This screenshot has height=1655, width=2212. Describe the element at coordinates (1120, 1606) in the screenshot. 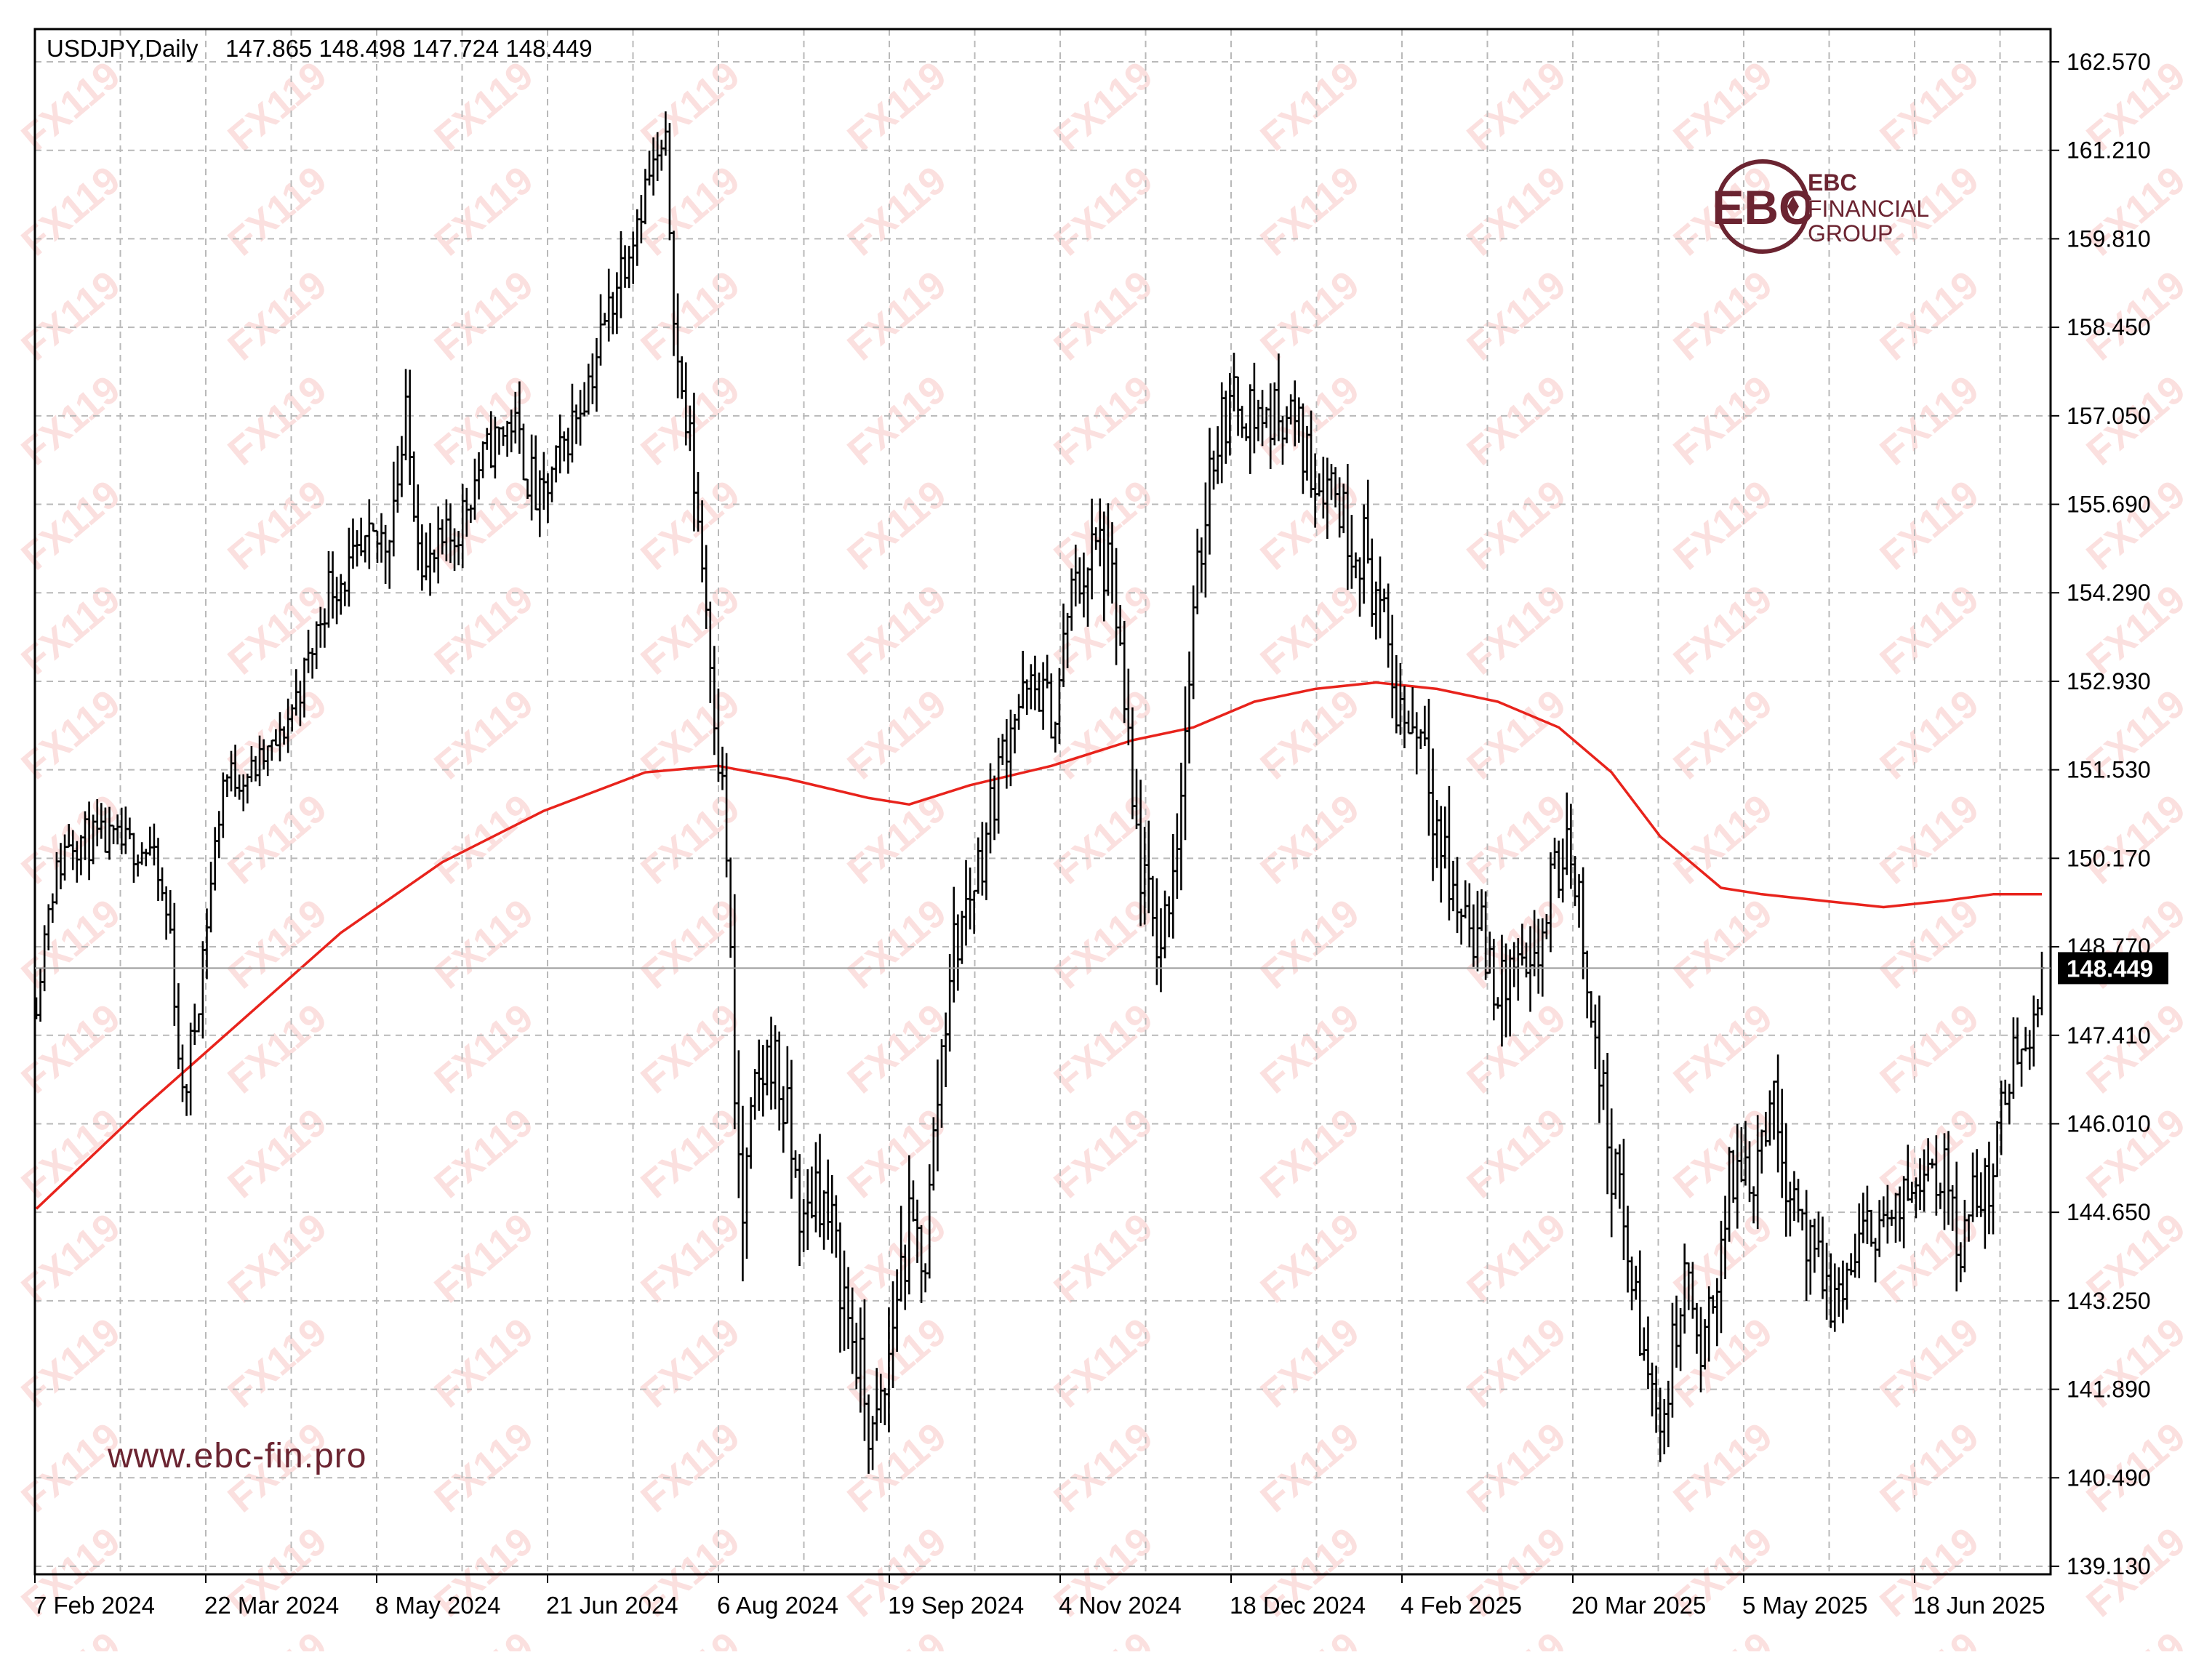

I see `x-tick-label: 4 Nov 2024` at that location.